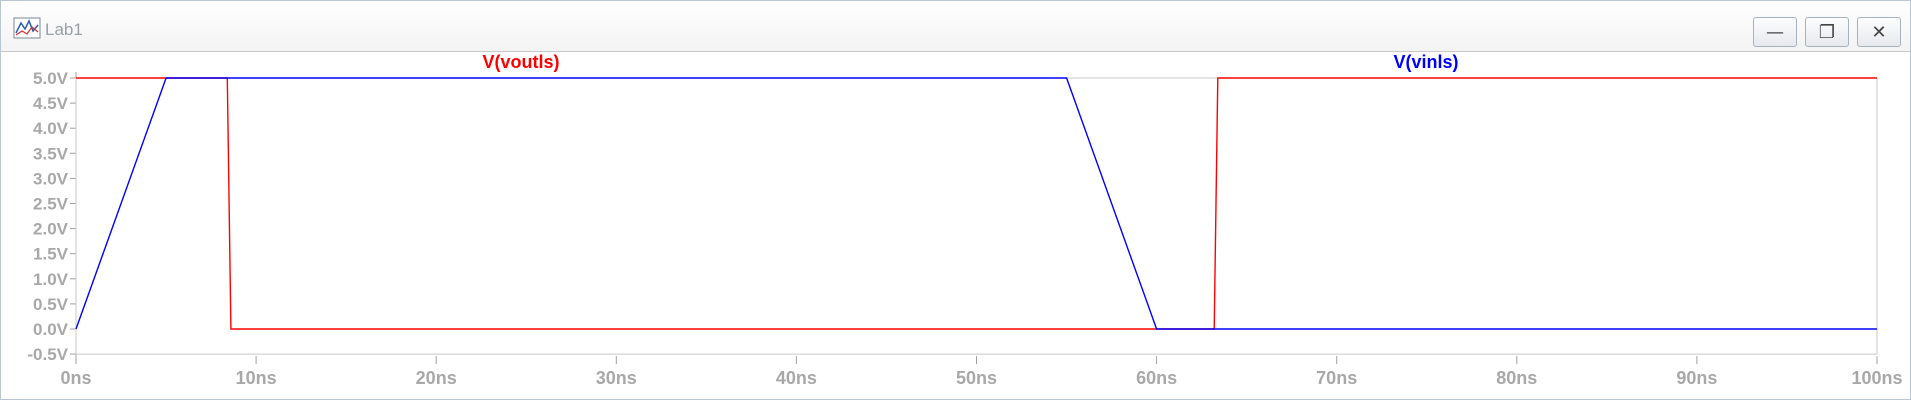 The width and height of the screenshot is (1911, 404). I want to click on x-tick-label: 40ns, so click(796, 378).